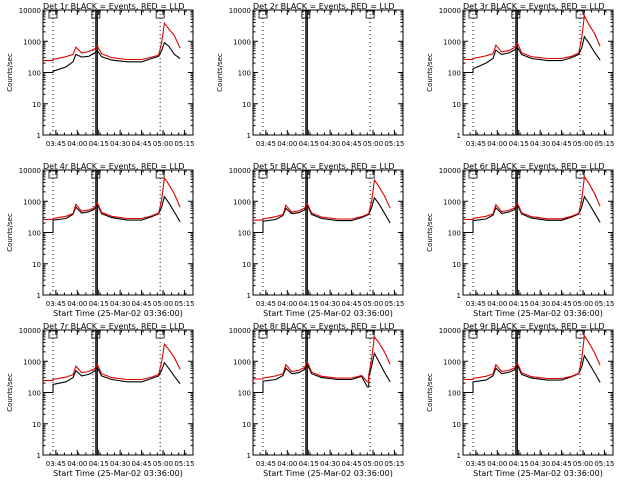 The width and height of the screenshot is (640, 484). What do you see at coordinates (114, 6) in the screenshot?
I see `panel-title: Det 1r BLACK = Events, RED = LLD` at bounding box center [114, 6].